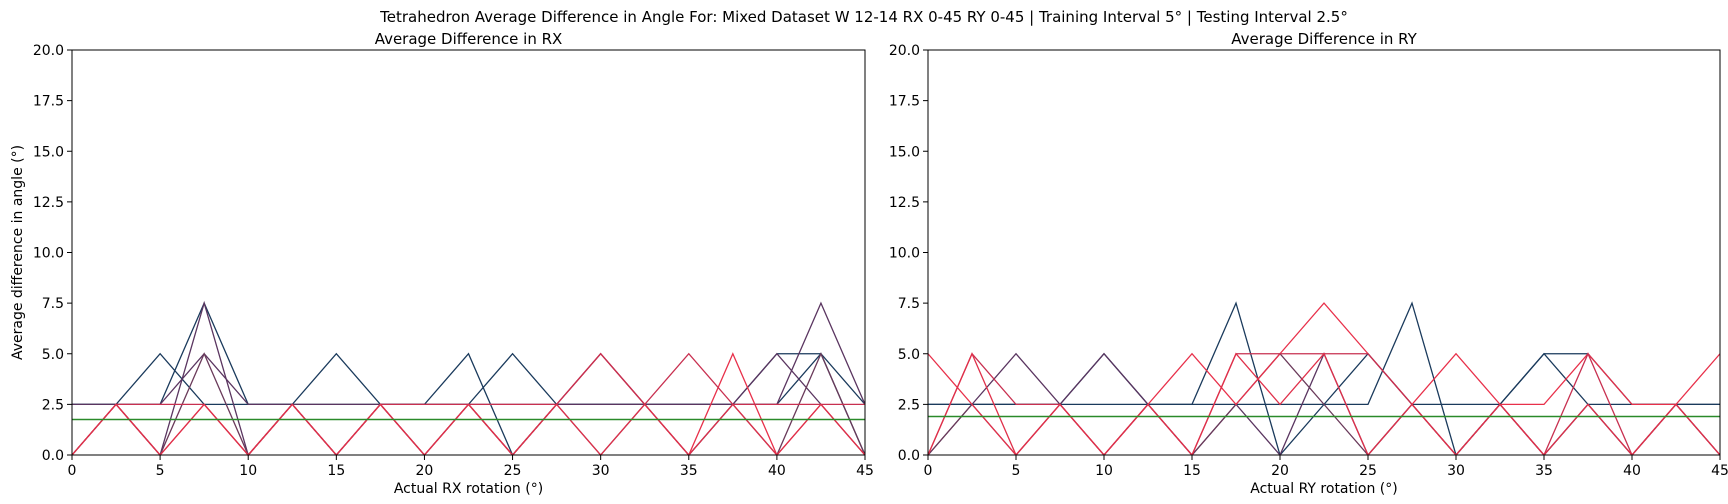 The image size is (1728, 504). Describe the element at coordinates (1324, 39) in the screenshot. I see `subplot-title: Average Difference in RY` at that location.